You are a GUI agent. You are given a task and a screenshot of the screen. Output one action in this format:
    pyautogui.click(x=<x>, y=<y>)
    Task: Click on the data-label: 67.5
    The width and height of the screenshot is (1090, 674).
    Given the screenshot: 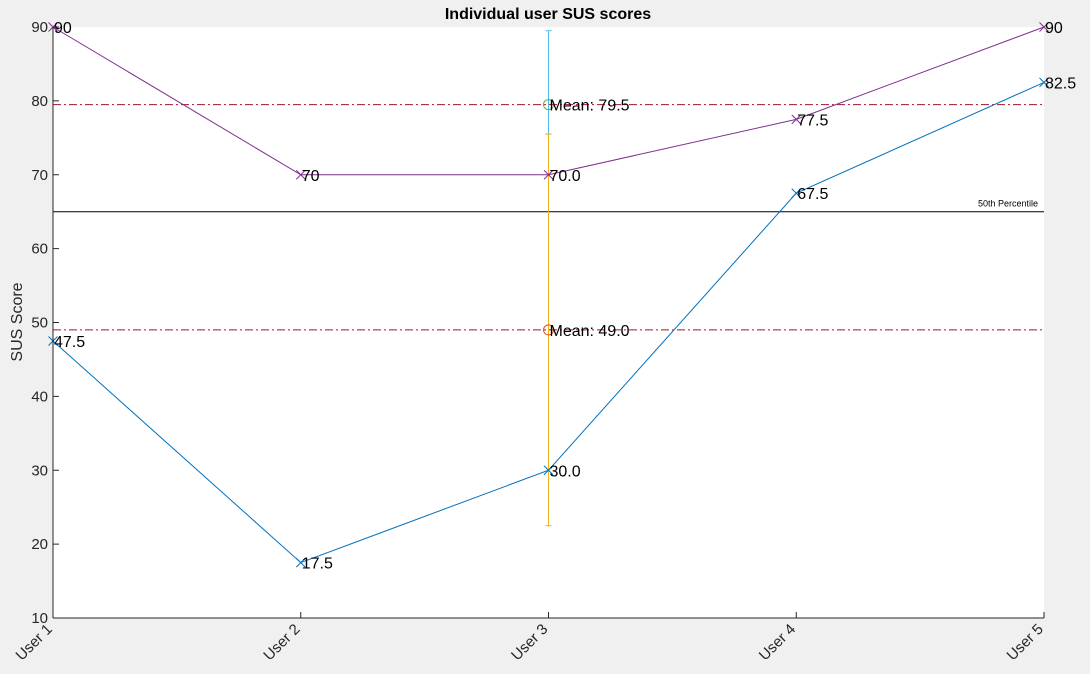 What is the action you would take?
    pyautogui.click(x=812, y=194)
    